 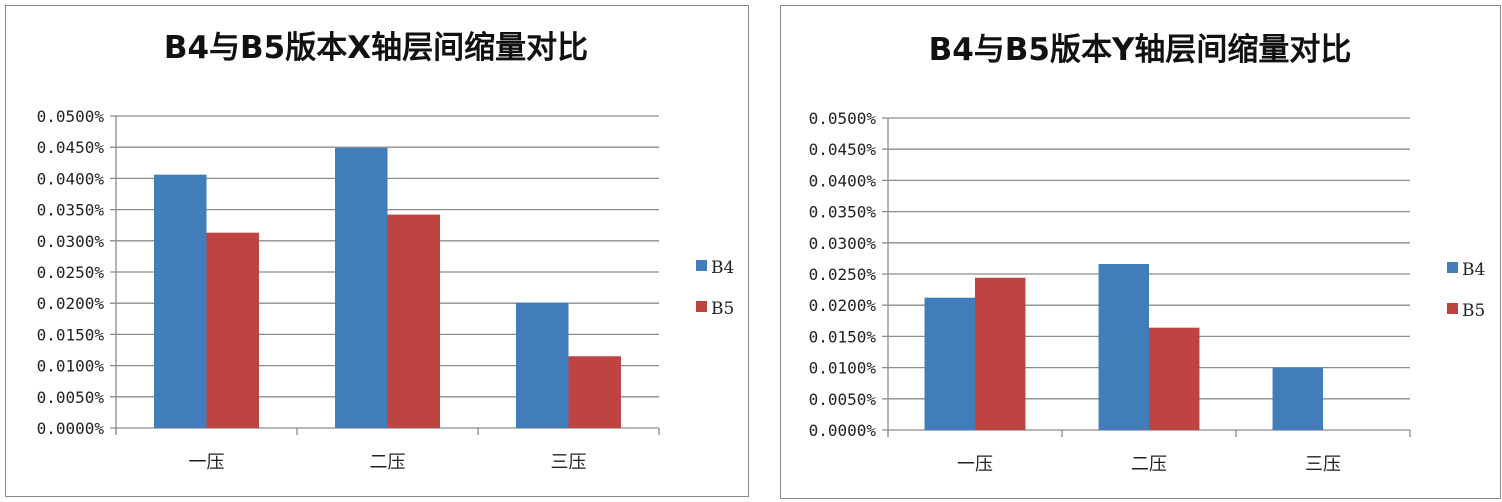 I want to click on chart-title: B4与B5版本Y轴层间缩量对比, so click(x=1140, y=50).